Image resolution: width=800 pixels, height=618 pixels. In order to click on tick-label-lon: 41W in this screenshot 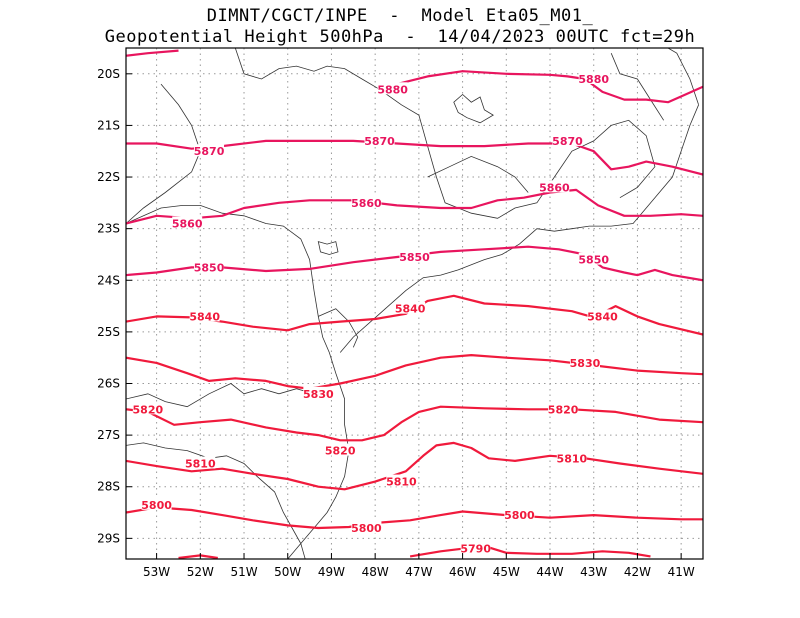, I will do `click(681, 572)`.